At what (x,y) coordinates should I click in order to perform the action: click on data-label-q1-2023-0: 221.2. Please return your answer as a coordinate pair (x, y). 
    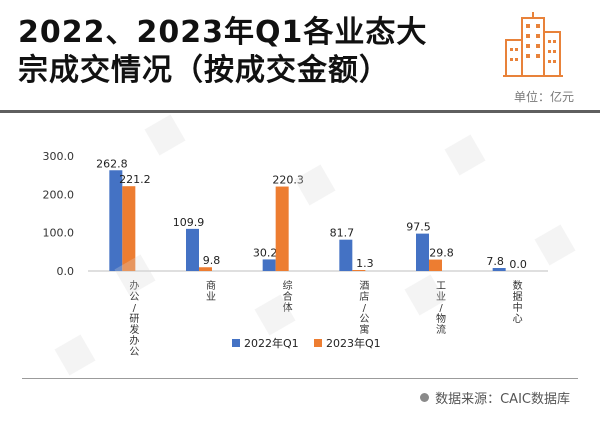
    Looking at the image, I should click on (135, 179).